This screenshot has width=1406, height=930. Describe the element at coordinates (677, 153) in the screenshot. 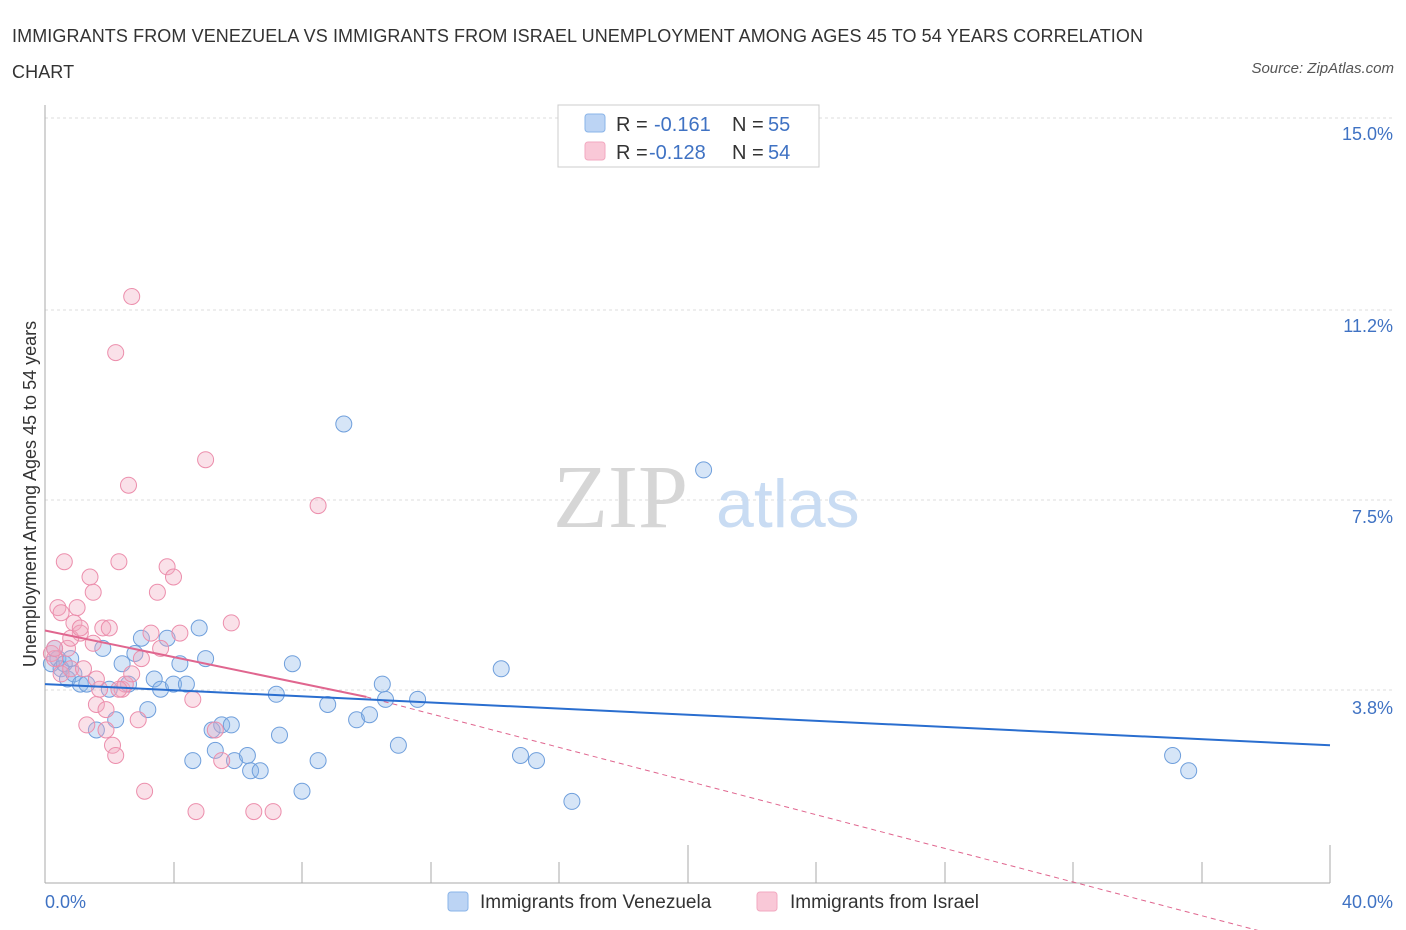

I see `legend-r-value-israel: -0.128` at that location.